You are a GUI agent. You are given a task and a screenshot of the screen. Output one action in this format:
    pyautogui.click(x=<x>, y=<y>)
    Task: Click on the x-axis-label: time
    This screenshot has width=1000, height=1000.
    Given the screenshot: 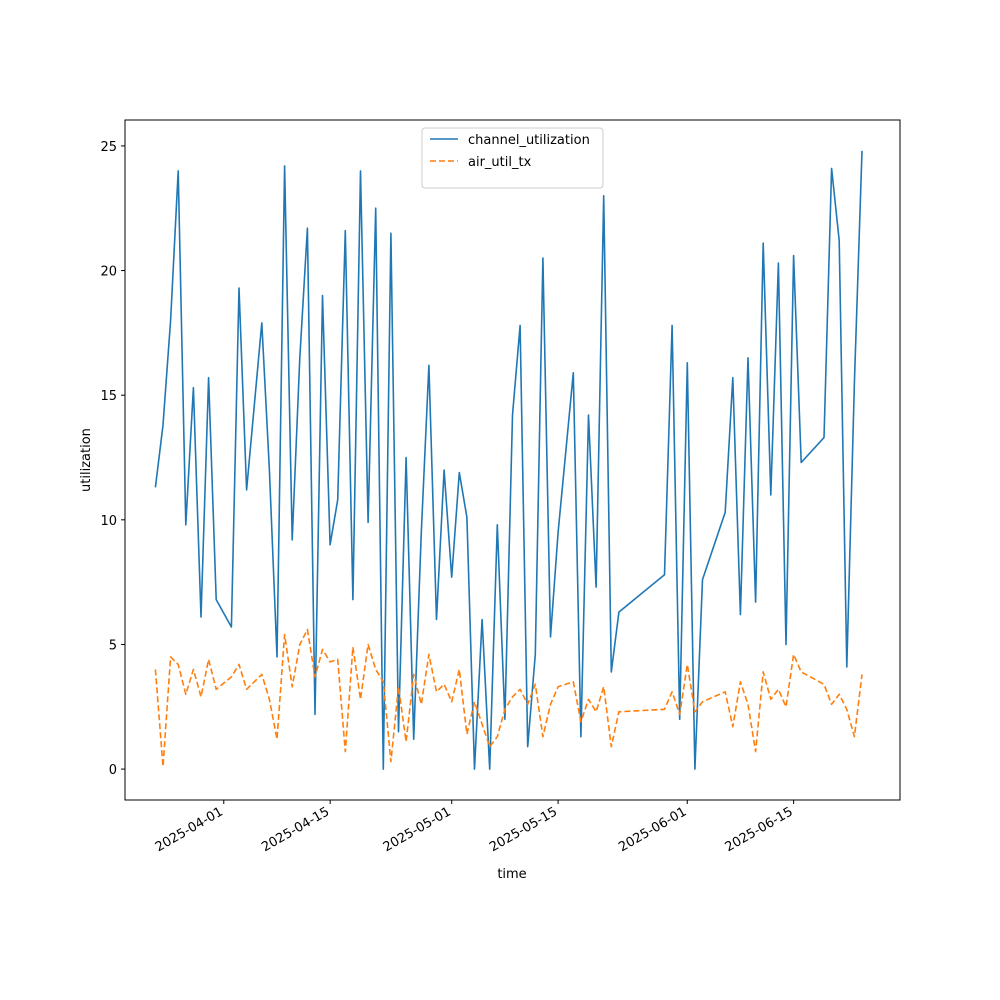 What is the action you would take?
    pyautogui.click(x=511, y=874)
    